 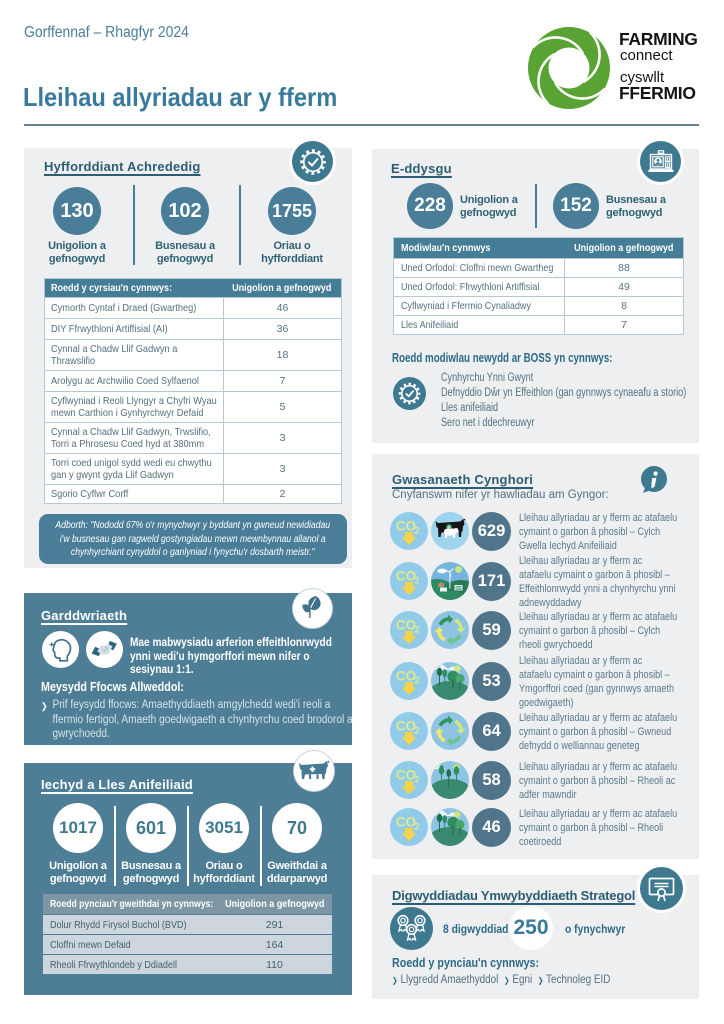 What do you see at coordinates (642, 77) in the screenshot?
I see `svg-text: cyswllt` at bounding box center [642, 77].